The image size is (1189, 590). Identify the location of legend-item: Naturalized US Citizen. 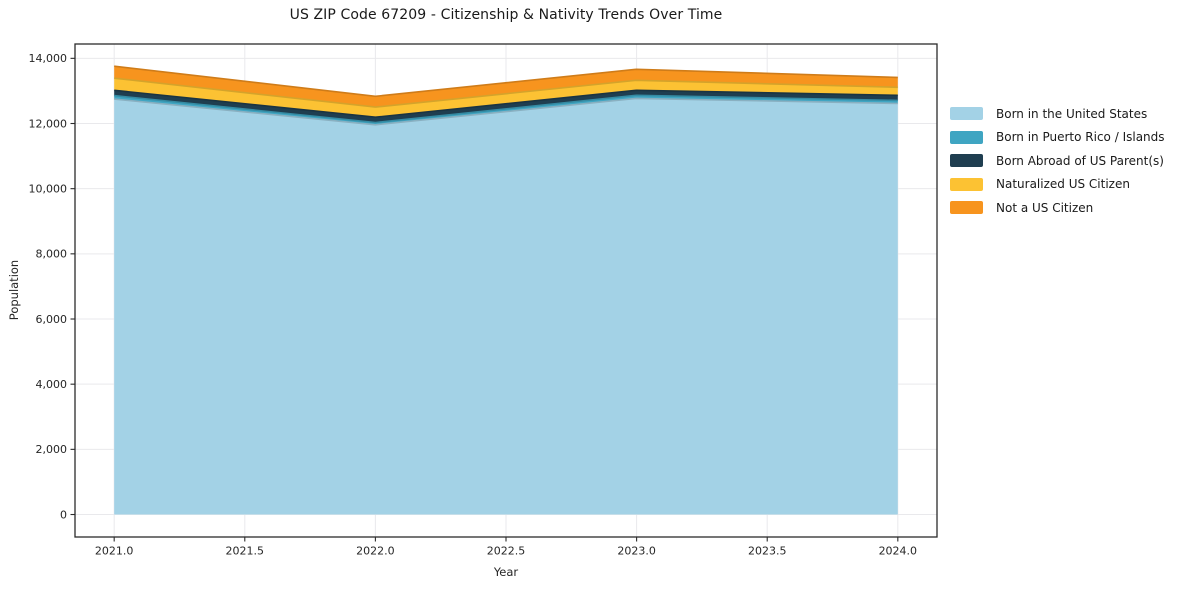
(1057, 185).